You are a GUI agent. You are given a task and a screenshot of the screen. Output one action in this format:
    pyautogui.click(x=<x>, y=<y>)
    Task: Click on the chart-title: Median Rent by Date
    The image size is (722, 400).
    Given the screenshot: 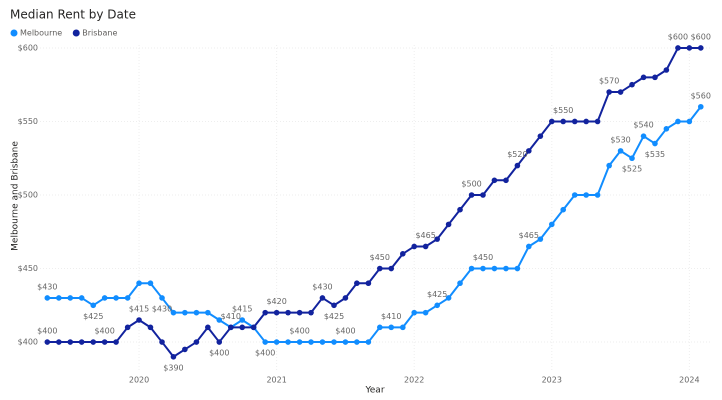 What is the action you would take?
    pyautogui.click(x=73, y=15)
    